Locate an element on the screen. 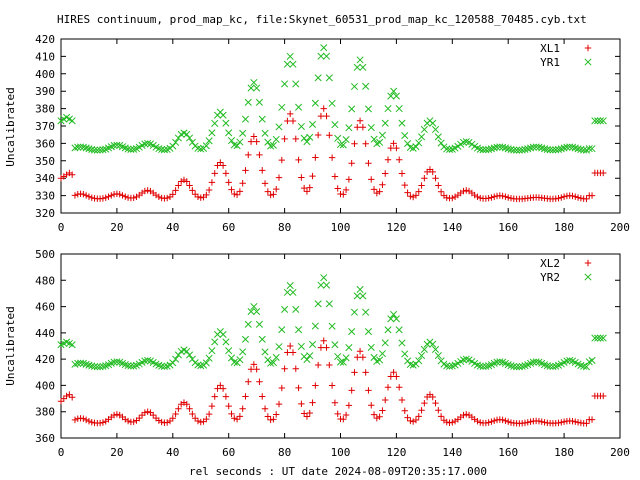 The image size is (640, 480). top-x-tick-label: 180 is located at coordinates (564, 227).